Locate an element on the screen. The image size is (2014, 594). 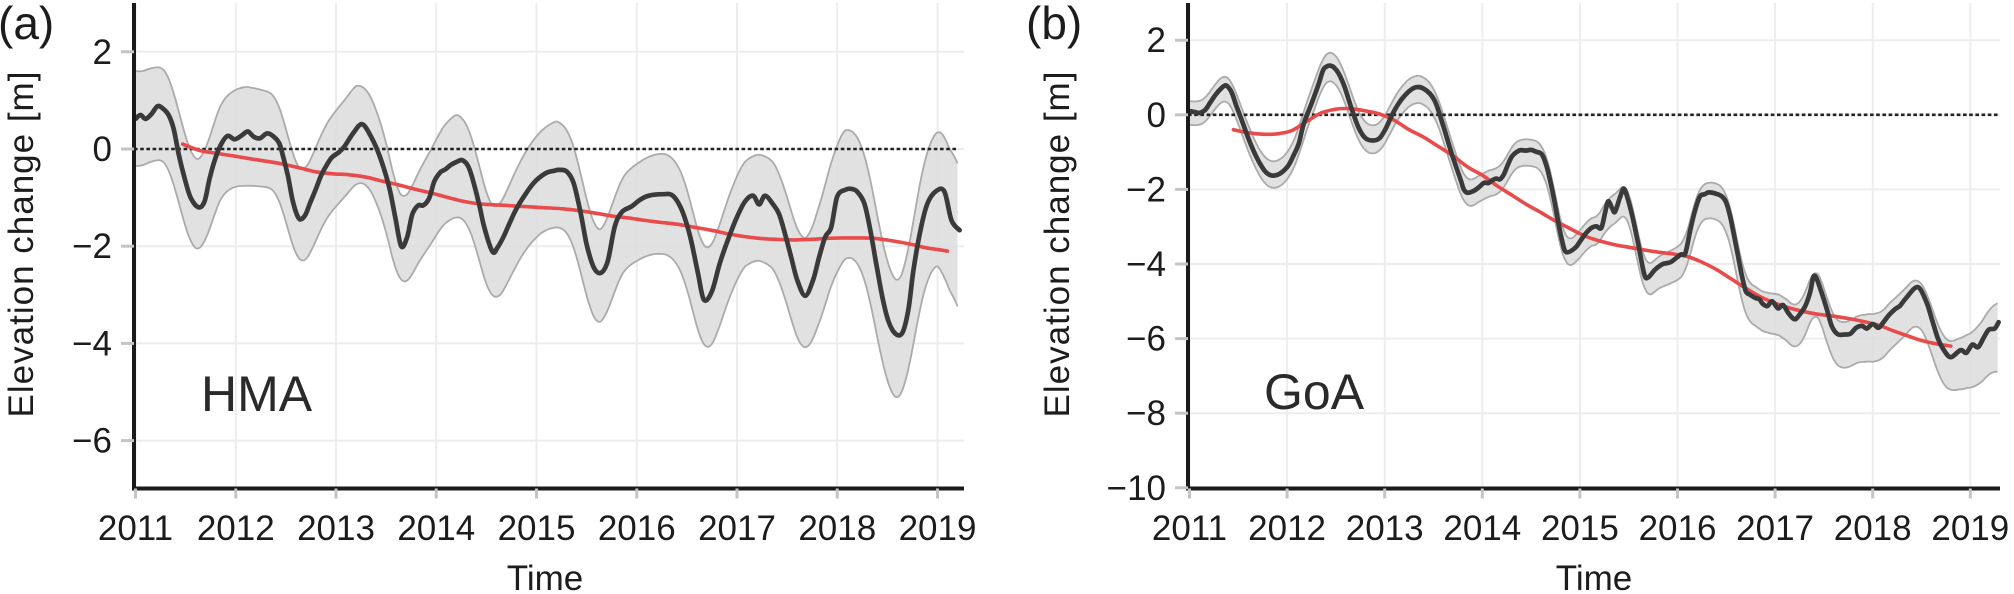
svg-text: GoA is located at coordinates (1314, 392).